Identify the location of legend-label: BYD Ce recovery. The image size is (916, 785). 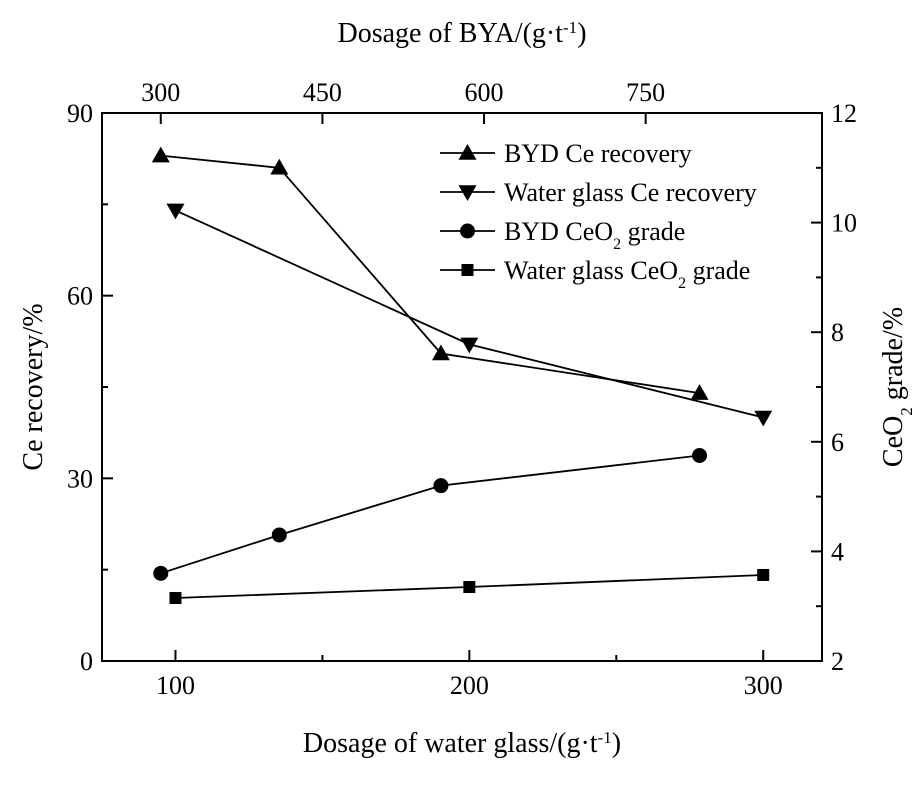
(598, 153).